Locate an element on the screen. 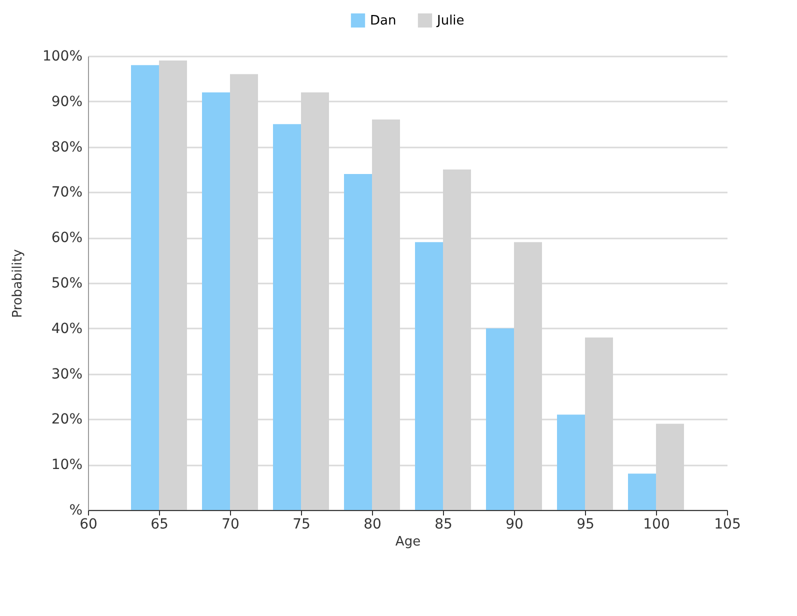 The image size is (797, 616). legend-label: Dan is located at coordinates (383, 20).